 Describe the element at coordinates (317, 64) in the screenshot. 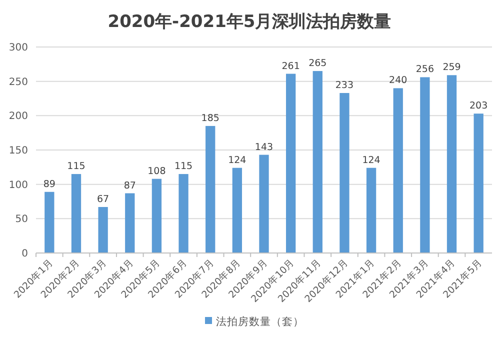

I see `data-label: 265` at that location.